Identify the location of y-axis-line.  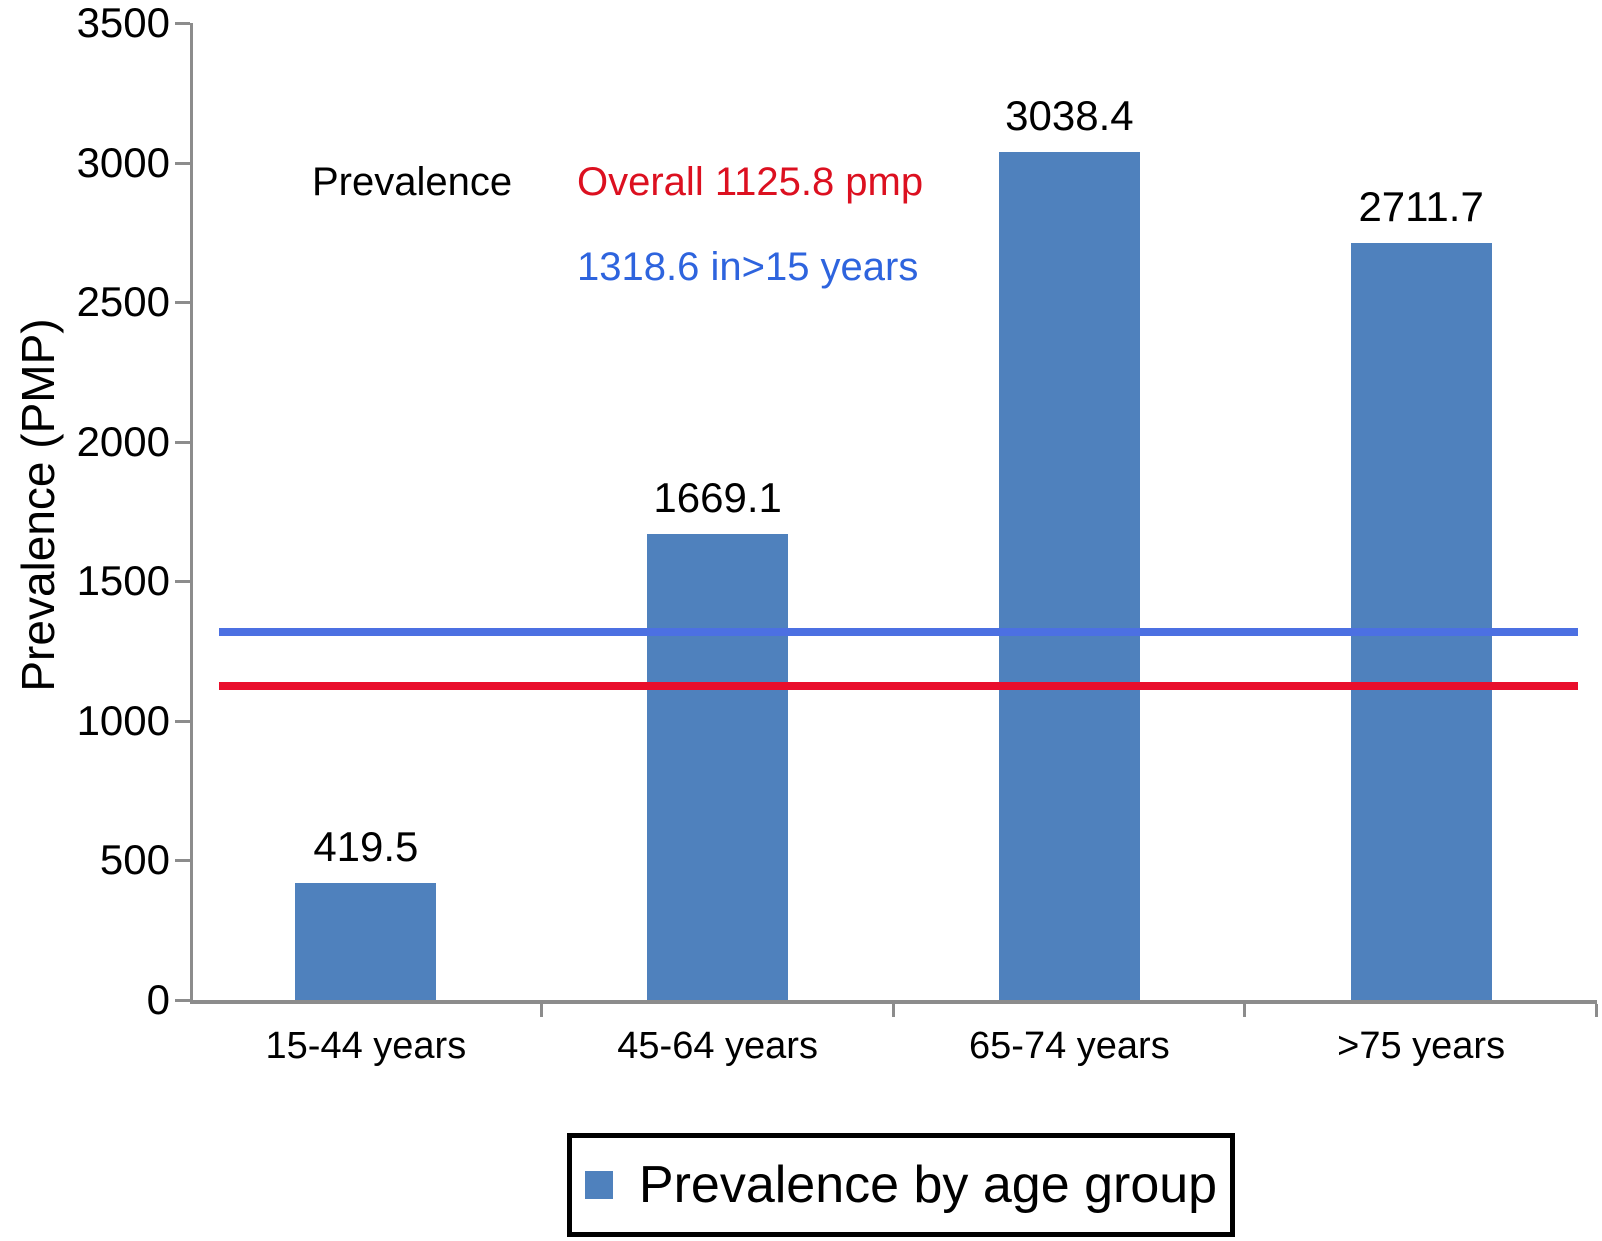
(191, 513).